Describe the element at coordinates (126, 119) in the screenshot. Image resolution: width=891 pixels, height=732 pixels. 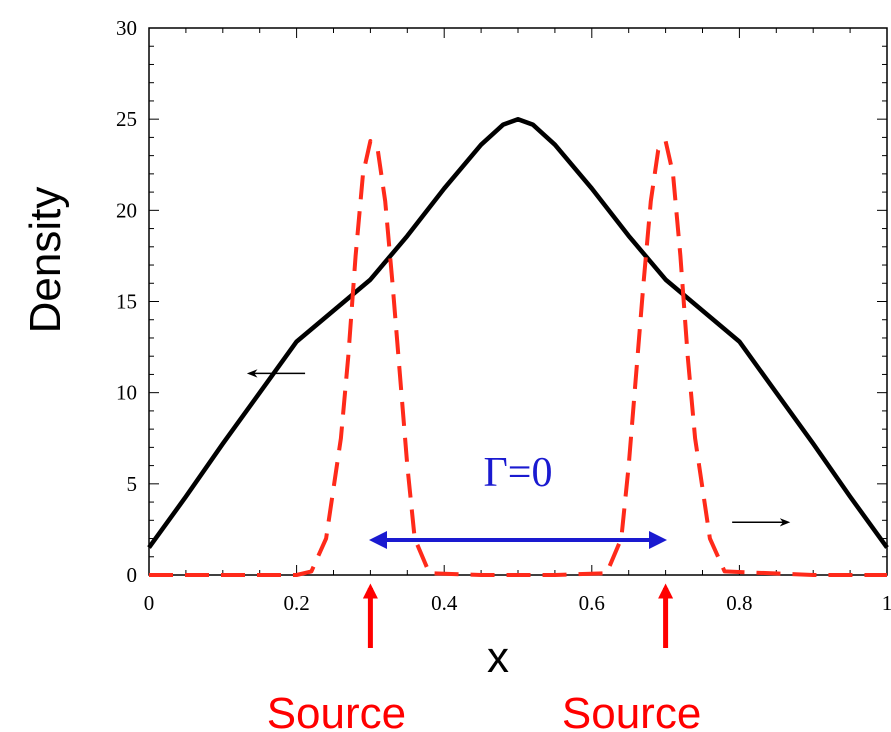
I see `y-tick-label: 25` at that location.